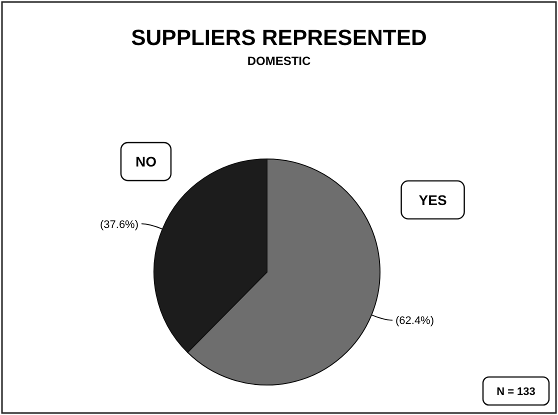 The width and height of the screenshot is (558, 415). Describe the element at coordinates (146, 162) in the screenshot. I see `slice-label: NO` at that location.